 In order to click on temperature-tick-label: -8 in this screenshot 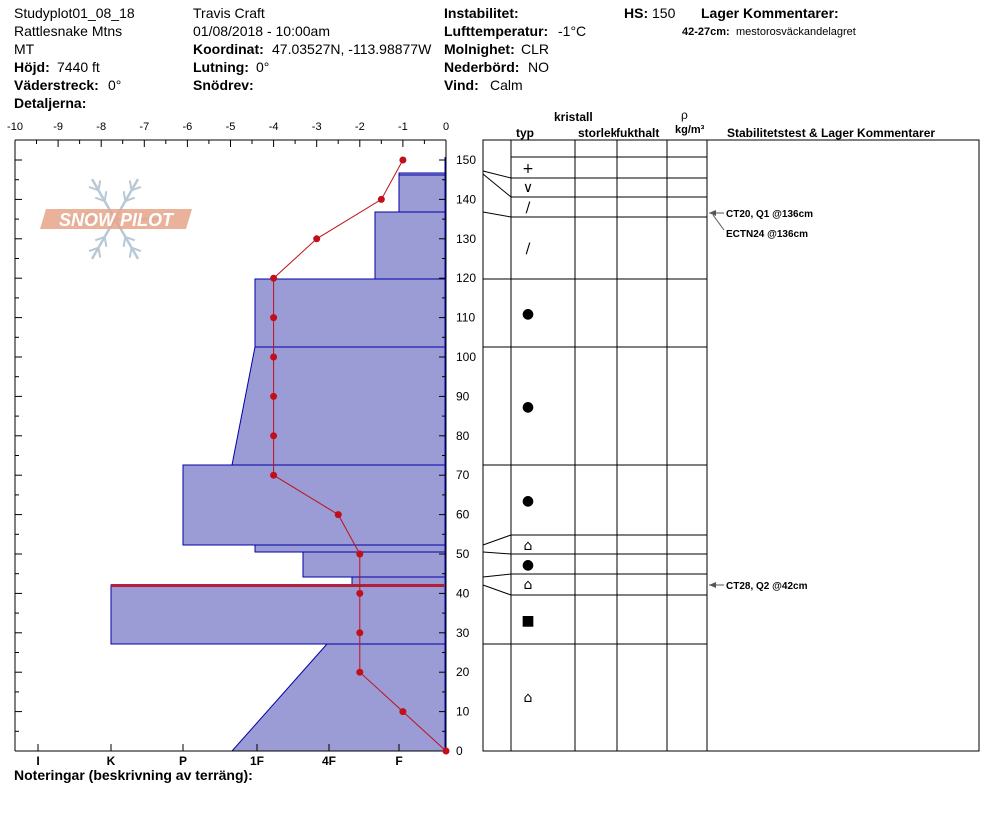, I will do `click(101, 127)`.